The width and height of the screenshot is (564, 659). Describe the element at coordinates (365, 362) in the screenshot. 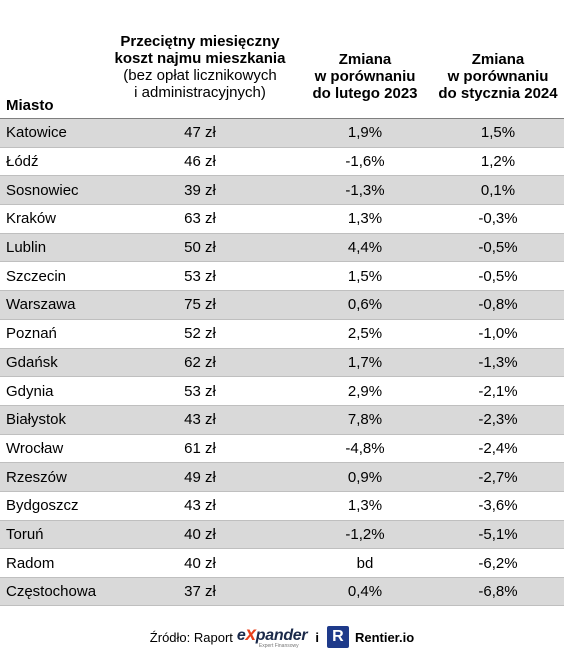

I see `cell-change-feb: 1,7%` at that location.